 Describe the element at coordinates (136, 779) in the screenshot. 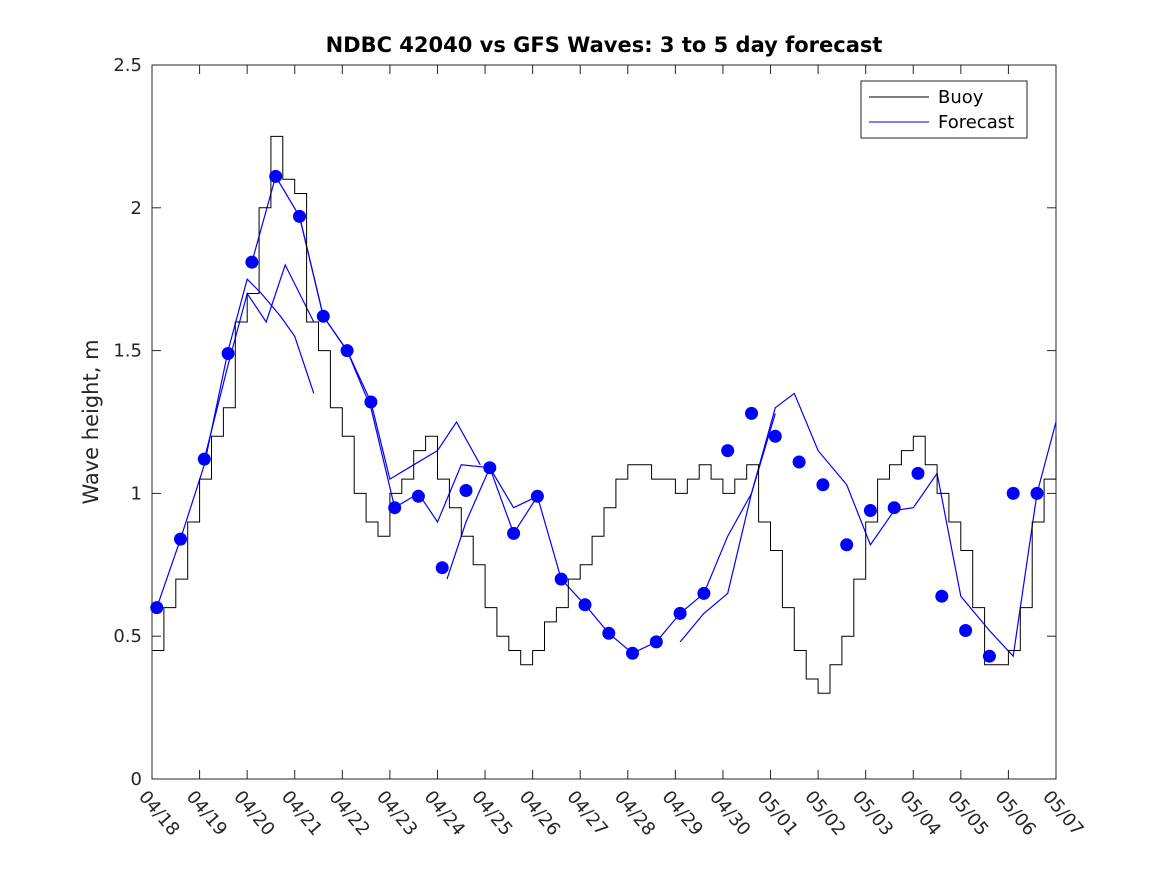

I see `y-tick-label: 0` at that location.